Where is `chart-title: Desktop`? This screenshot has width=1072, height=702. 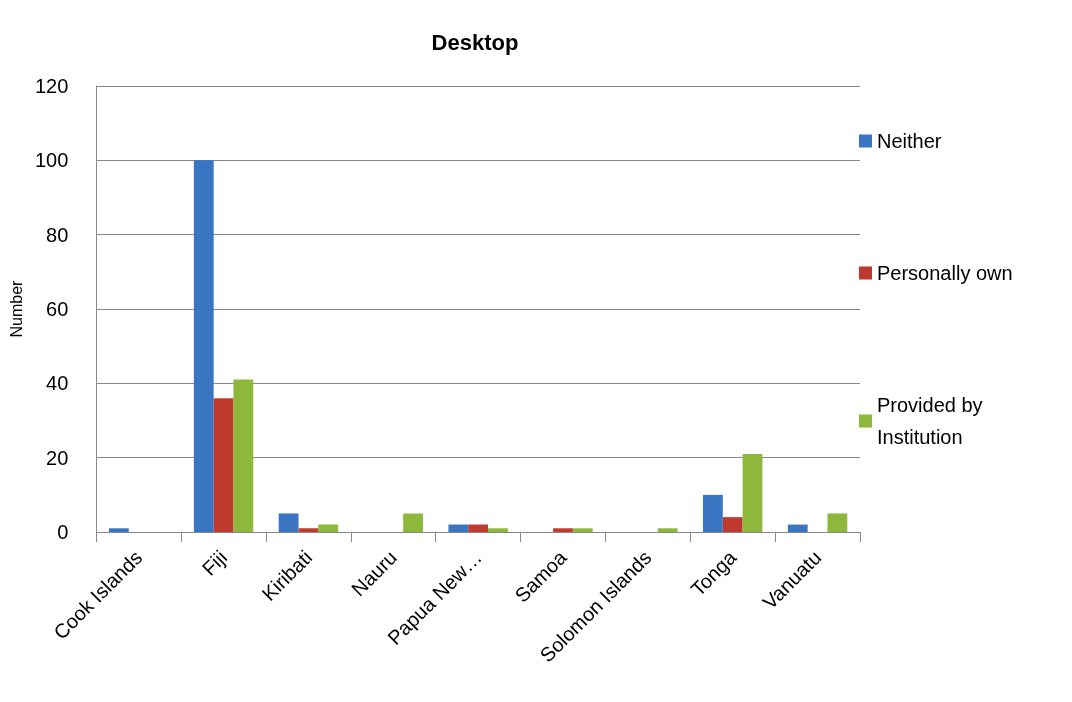
chart-title: Desktop is located at coordinates (475, 42).